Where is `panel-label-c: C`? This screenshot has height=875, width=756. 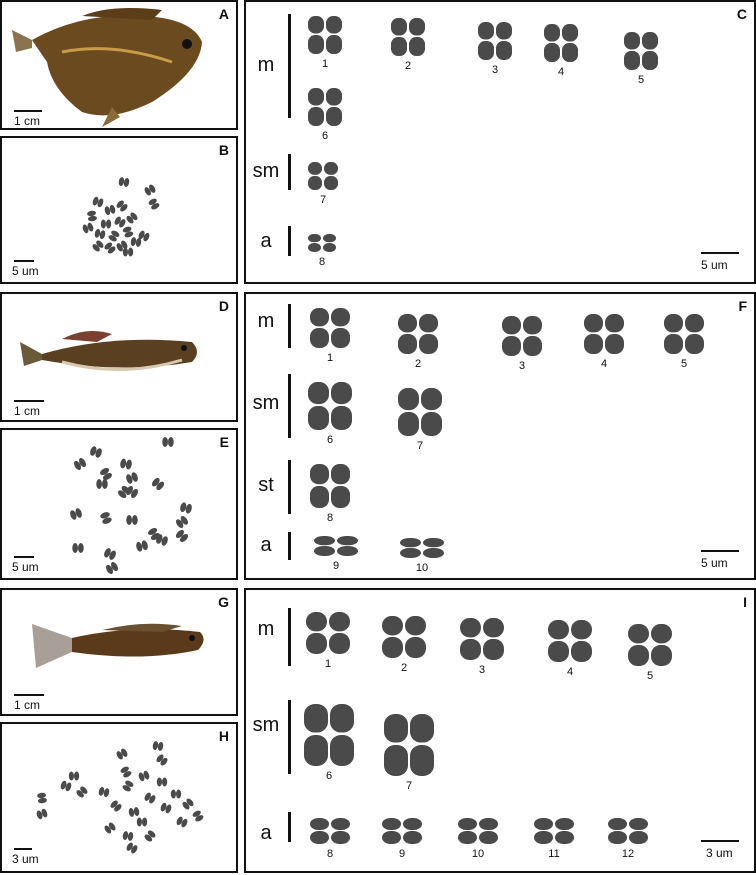 panel-label-c: C is located at coordinates (741, 14).